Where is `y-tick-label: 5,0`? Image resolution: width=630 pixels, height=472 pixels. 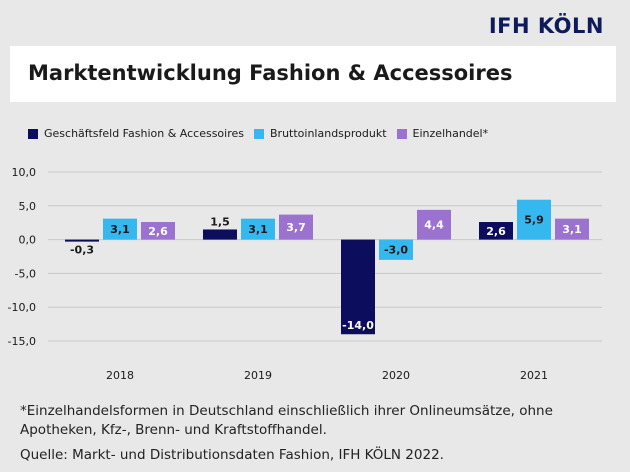 y-tick-label: 5,0 is located at coordinates (28, 206).